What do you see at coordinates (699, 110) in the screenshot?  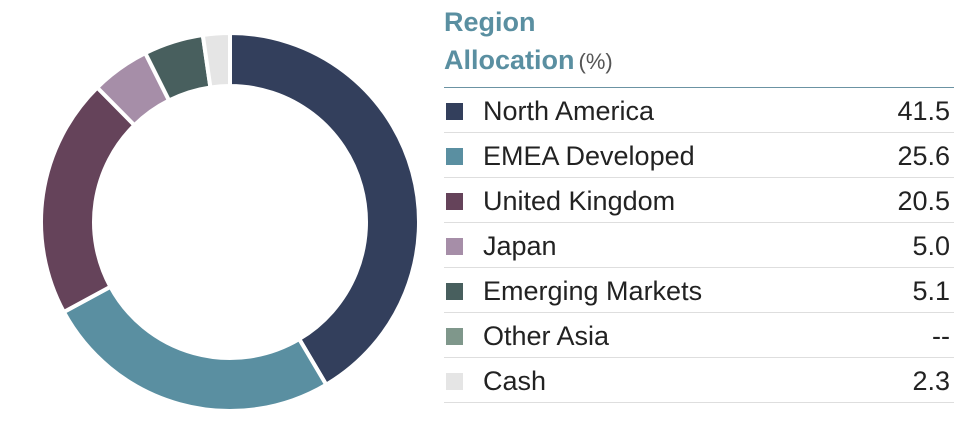 I see `legend-row: North America 41.5` at bounding box center [699, 110].